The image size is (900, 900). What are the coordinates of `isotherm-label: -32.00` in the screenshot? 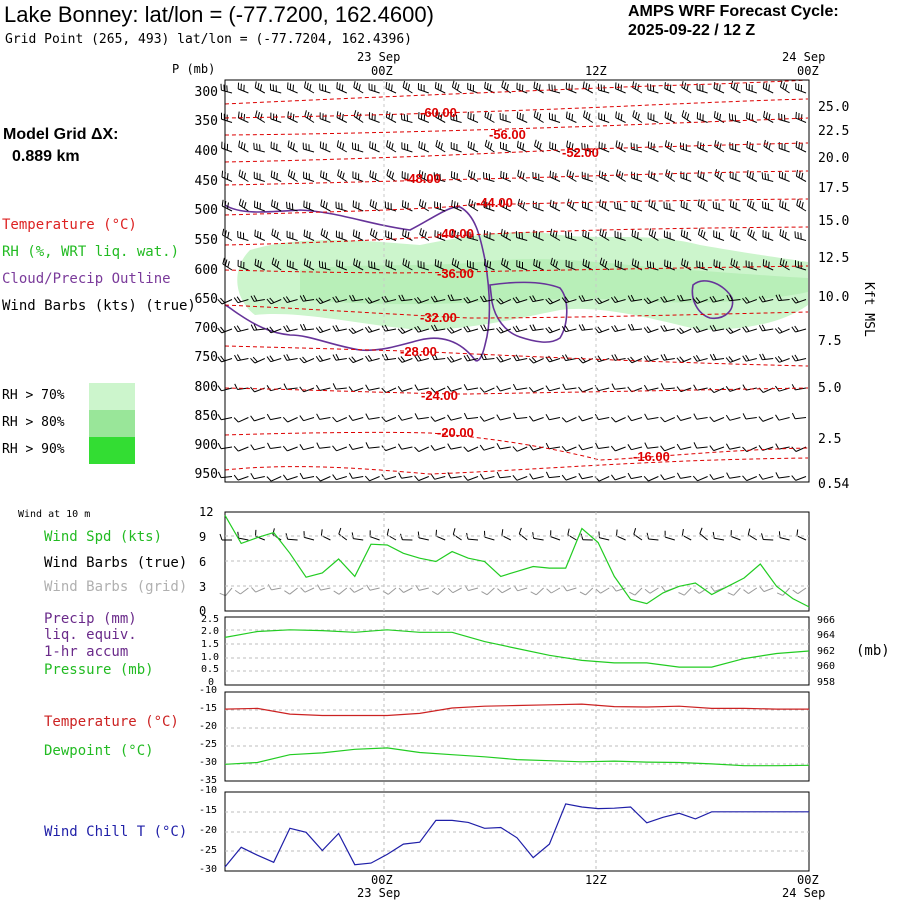 It's located at (438, 317).